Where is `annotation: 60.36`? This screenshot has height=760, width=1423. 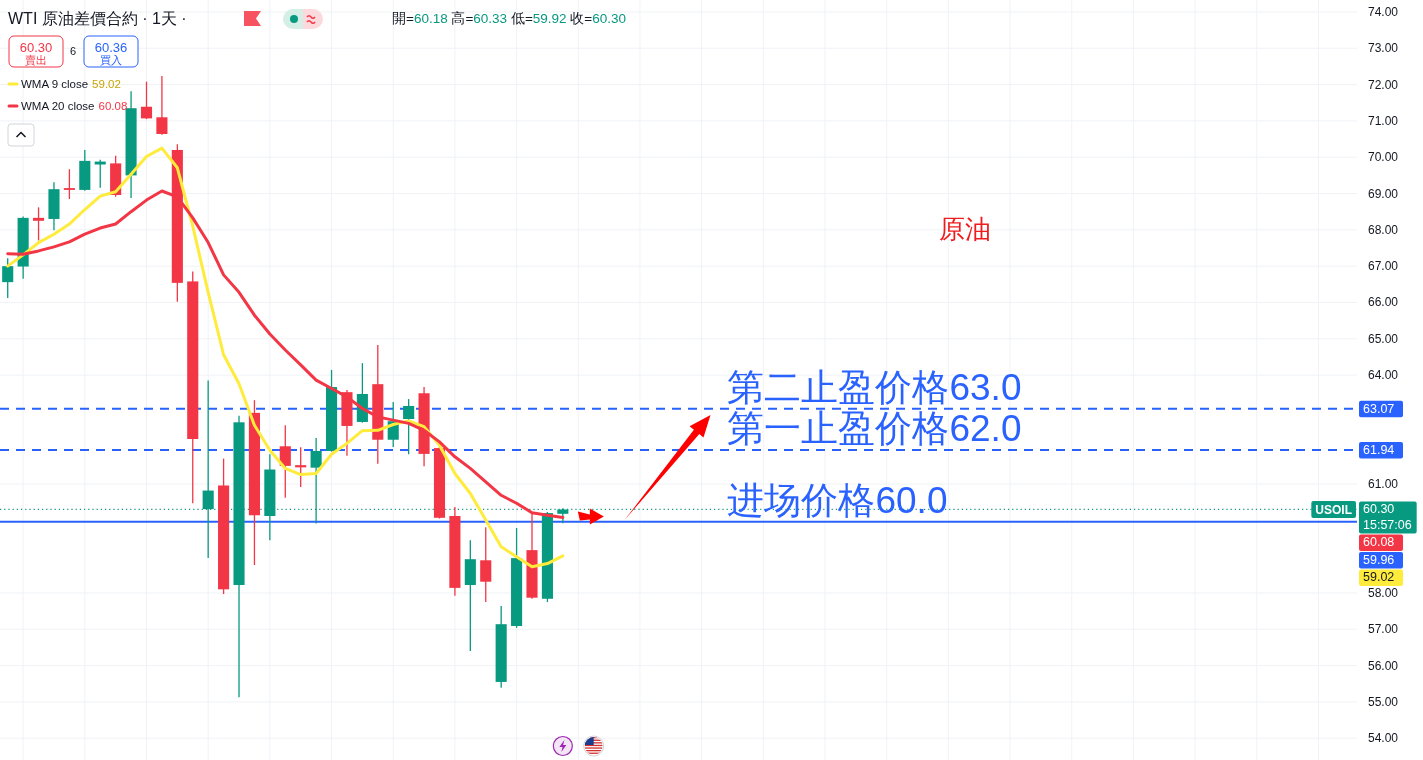 annotation: 60.36 is located at coordinates (111, 47).